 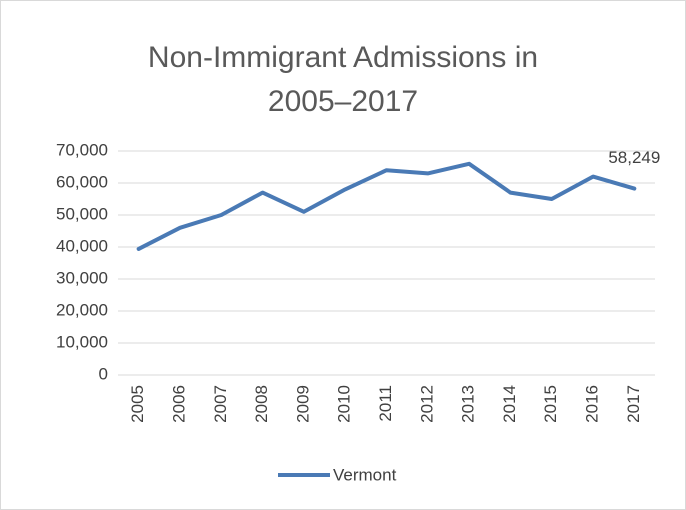 What do you see at coordinates (178, 404) in the screenshot?
I see `x-tick-label: 2006` at bounding box center [178, 404].